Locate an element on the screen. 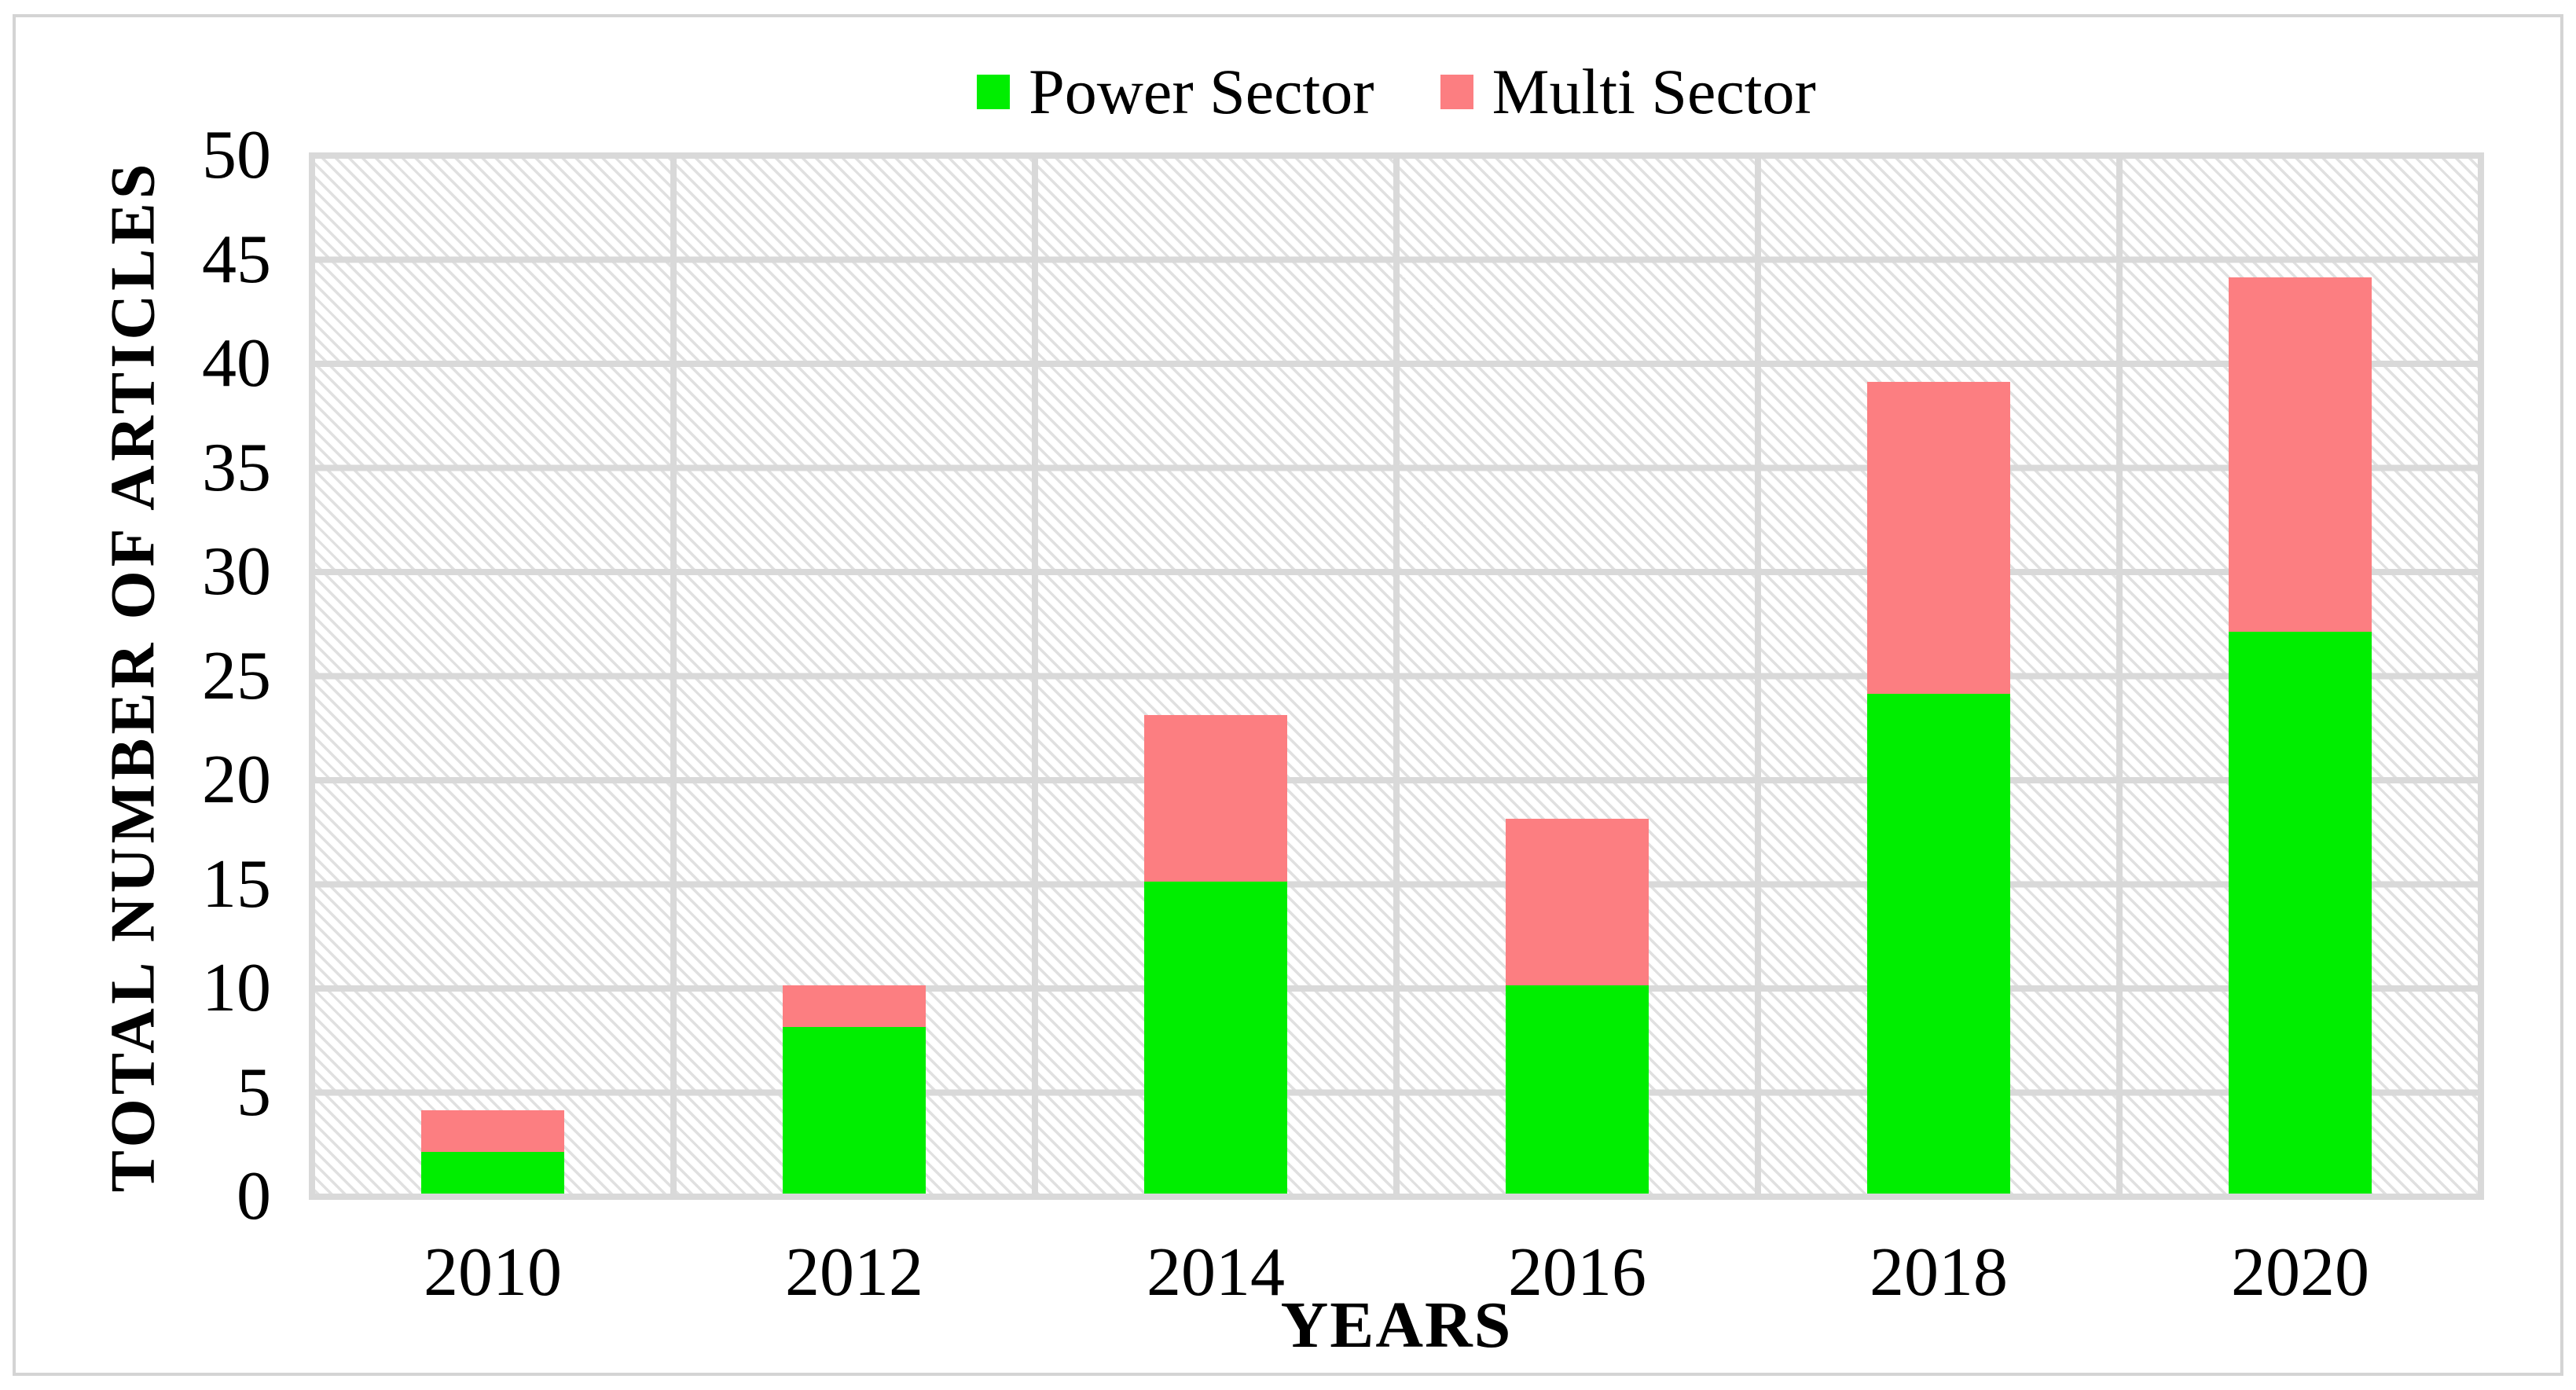 Image resolution: width=2576 pixels, height=1390 pixels. bar-group-2010 is located at coordinates (492, 1152).